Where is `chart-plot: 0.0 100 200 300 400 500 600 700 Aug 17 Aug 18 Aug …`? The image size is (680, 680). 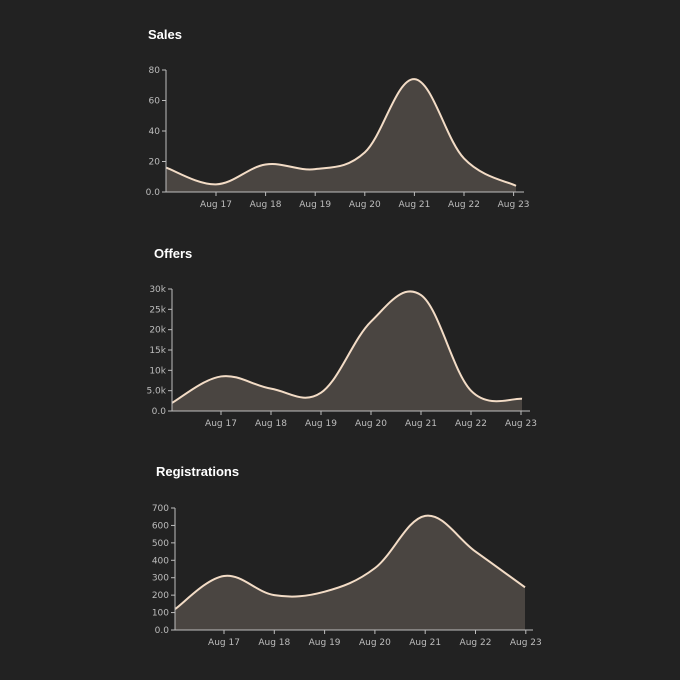
chart-plot: 0.0 100 200 300 400 500 600 700 Aug 17 Aug 18 Aug … is located at coordinates (347, 576).